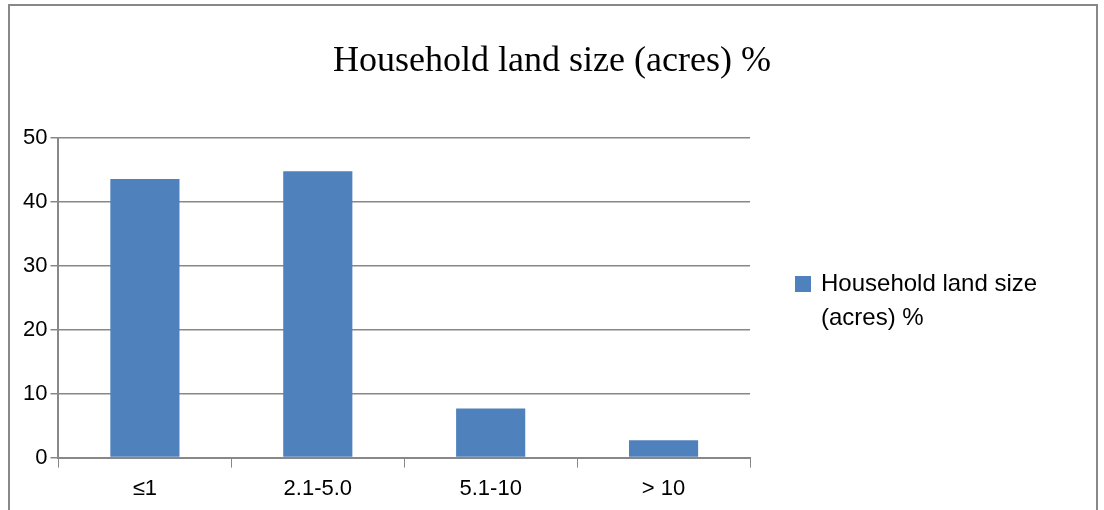  Describe the element at coordinates (490, 487) in the screenshot. I see `x-tick-label: 5.1-10` at that location.